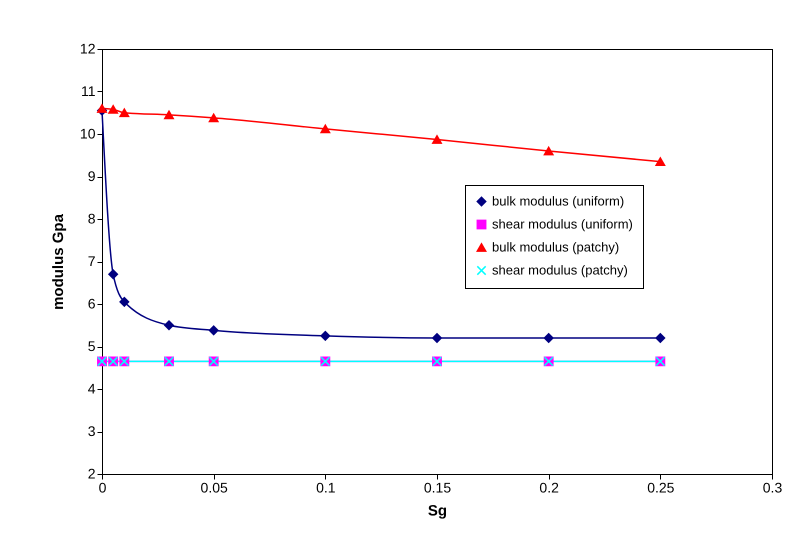 The width and height of the screenshot is (789, 550). I want to click on y-tick-label: 6, so click(92, 304).